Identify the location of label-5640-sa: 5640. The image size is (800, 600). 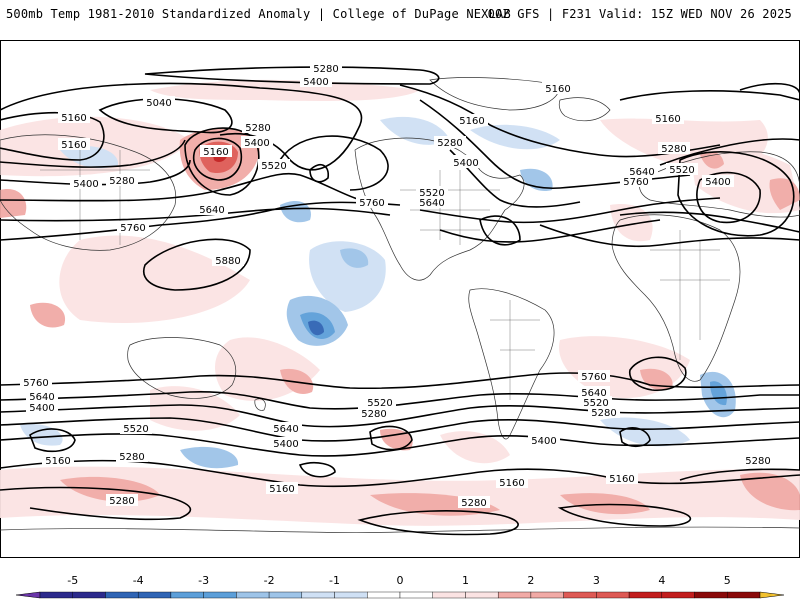
(594, 392).